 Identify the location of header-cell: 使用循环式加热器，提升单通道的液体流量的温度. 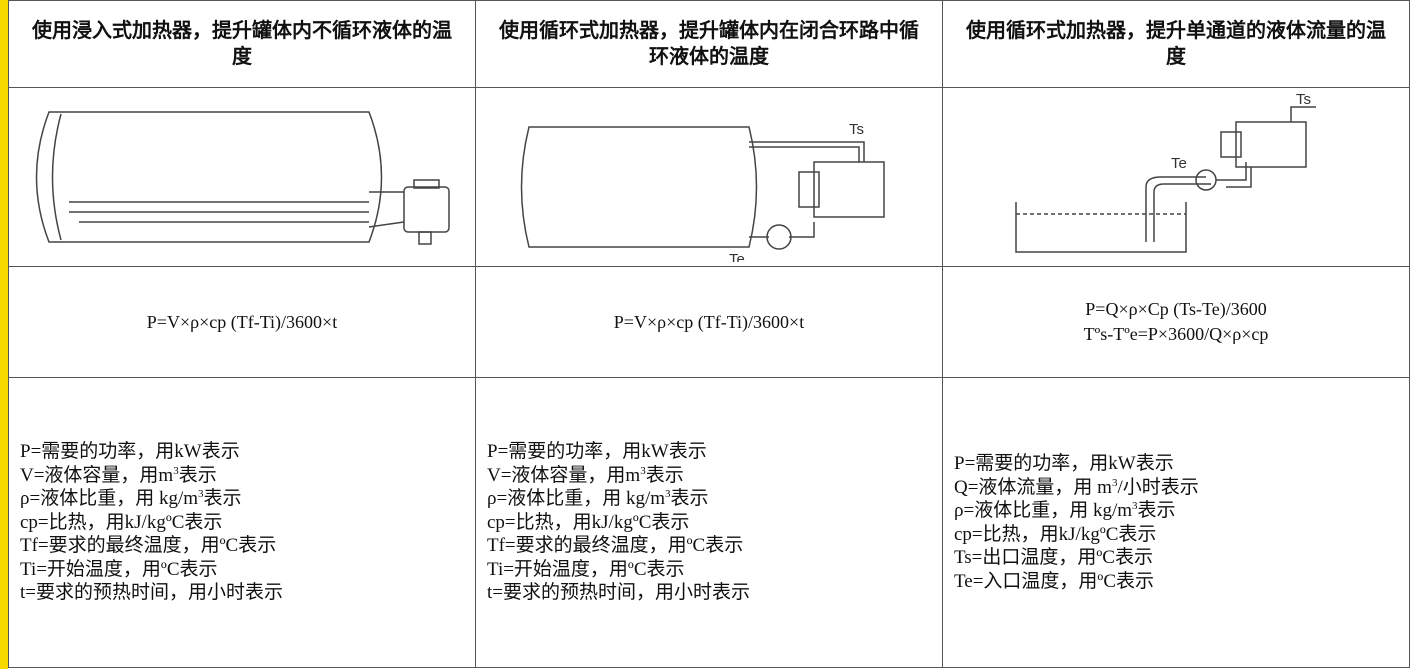
(1176, 44).